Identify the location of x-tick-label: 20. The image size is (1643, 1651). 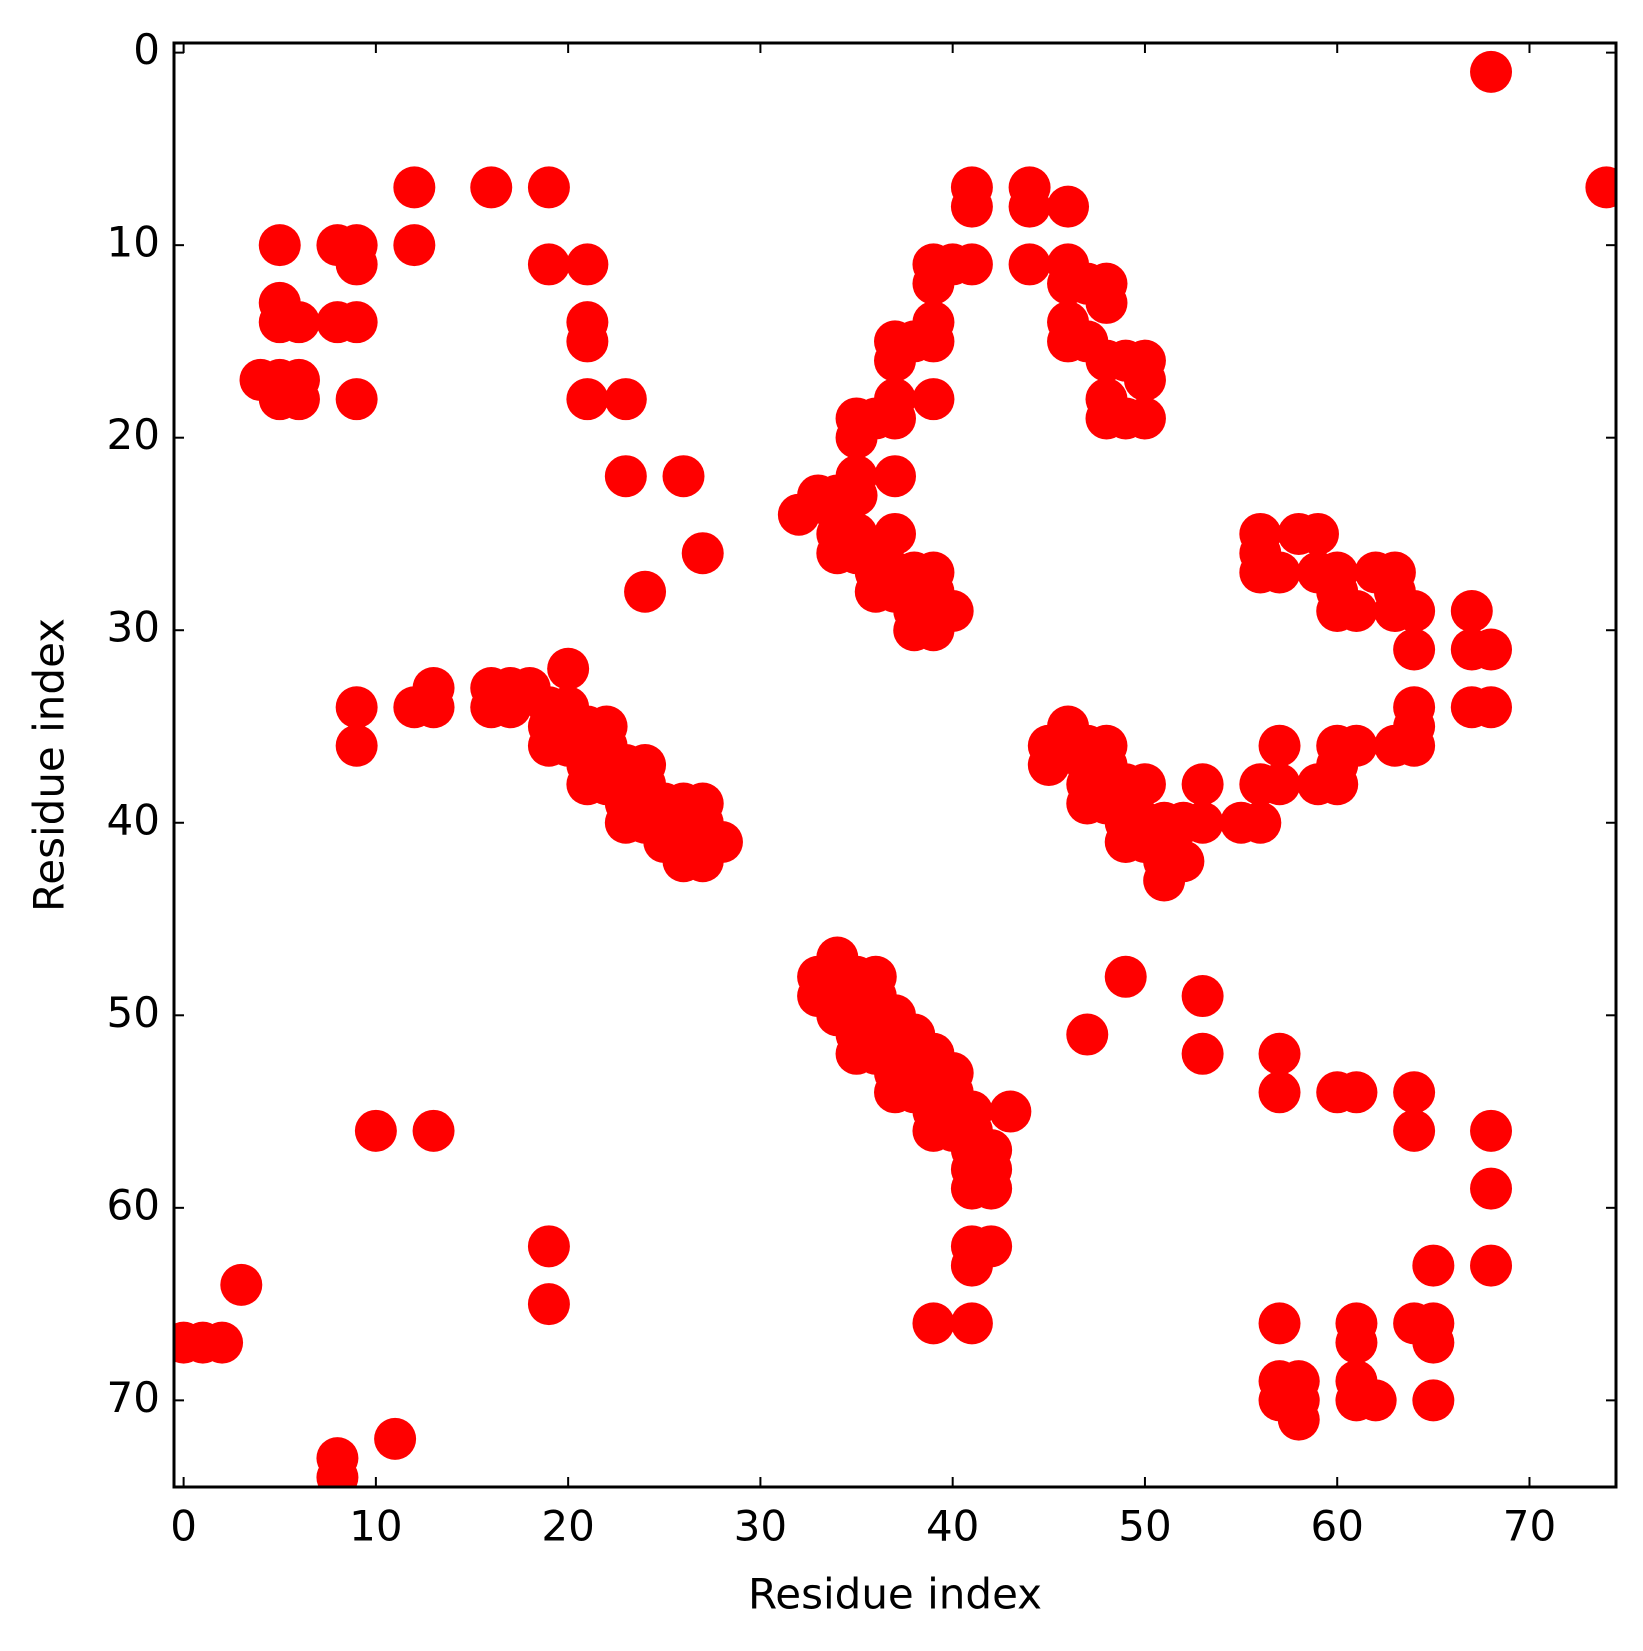
(567, 1526).